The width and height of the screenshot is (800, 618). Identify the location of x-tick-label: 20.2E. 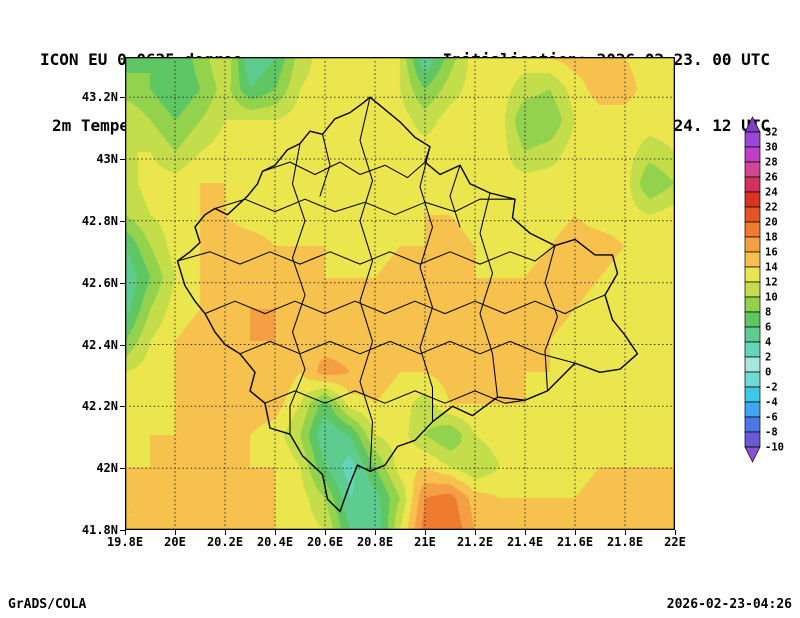
(225, 542).